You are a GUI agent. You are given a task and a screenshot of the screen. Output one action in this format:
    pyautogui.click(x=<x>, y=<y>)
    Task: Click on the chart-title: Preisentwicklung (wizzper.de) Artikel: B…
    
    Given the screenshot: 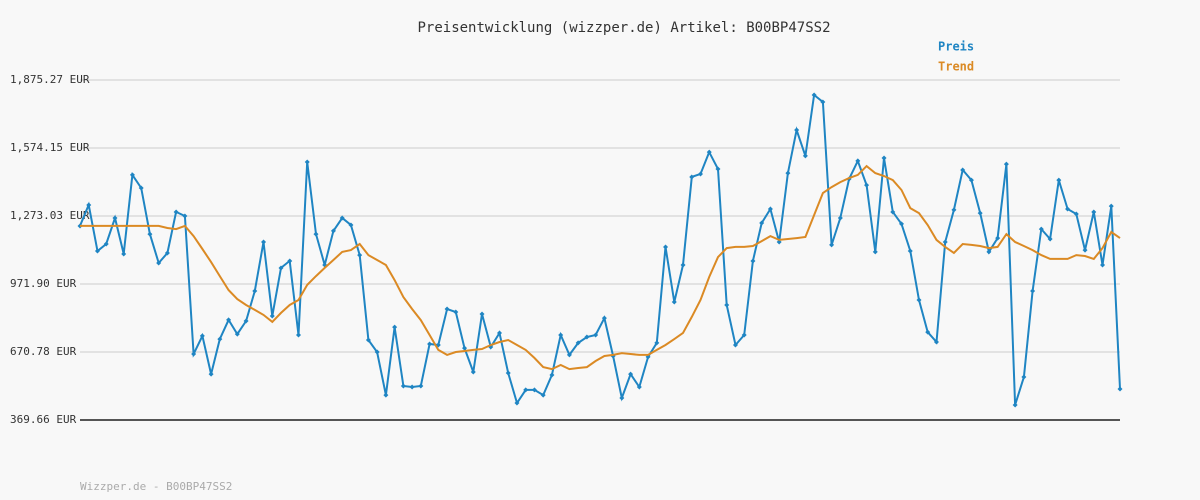 What is the action you would take?
    pyautogui.click(x=623, y=28)
    